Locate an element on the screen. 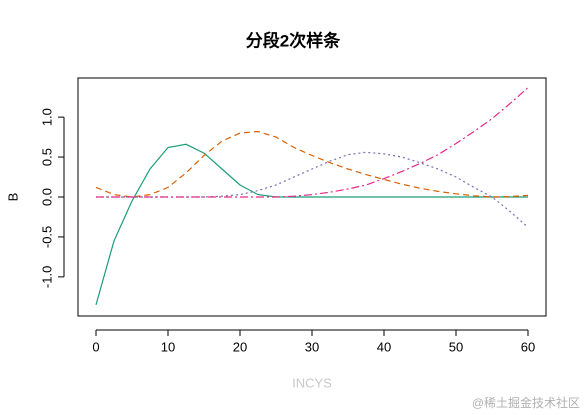 This screenshot has height=415, width=586. y-tick-label: -0.5 is located at coordinates (46, 237).